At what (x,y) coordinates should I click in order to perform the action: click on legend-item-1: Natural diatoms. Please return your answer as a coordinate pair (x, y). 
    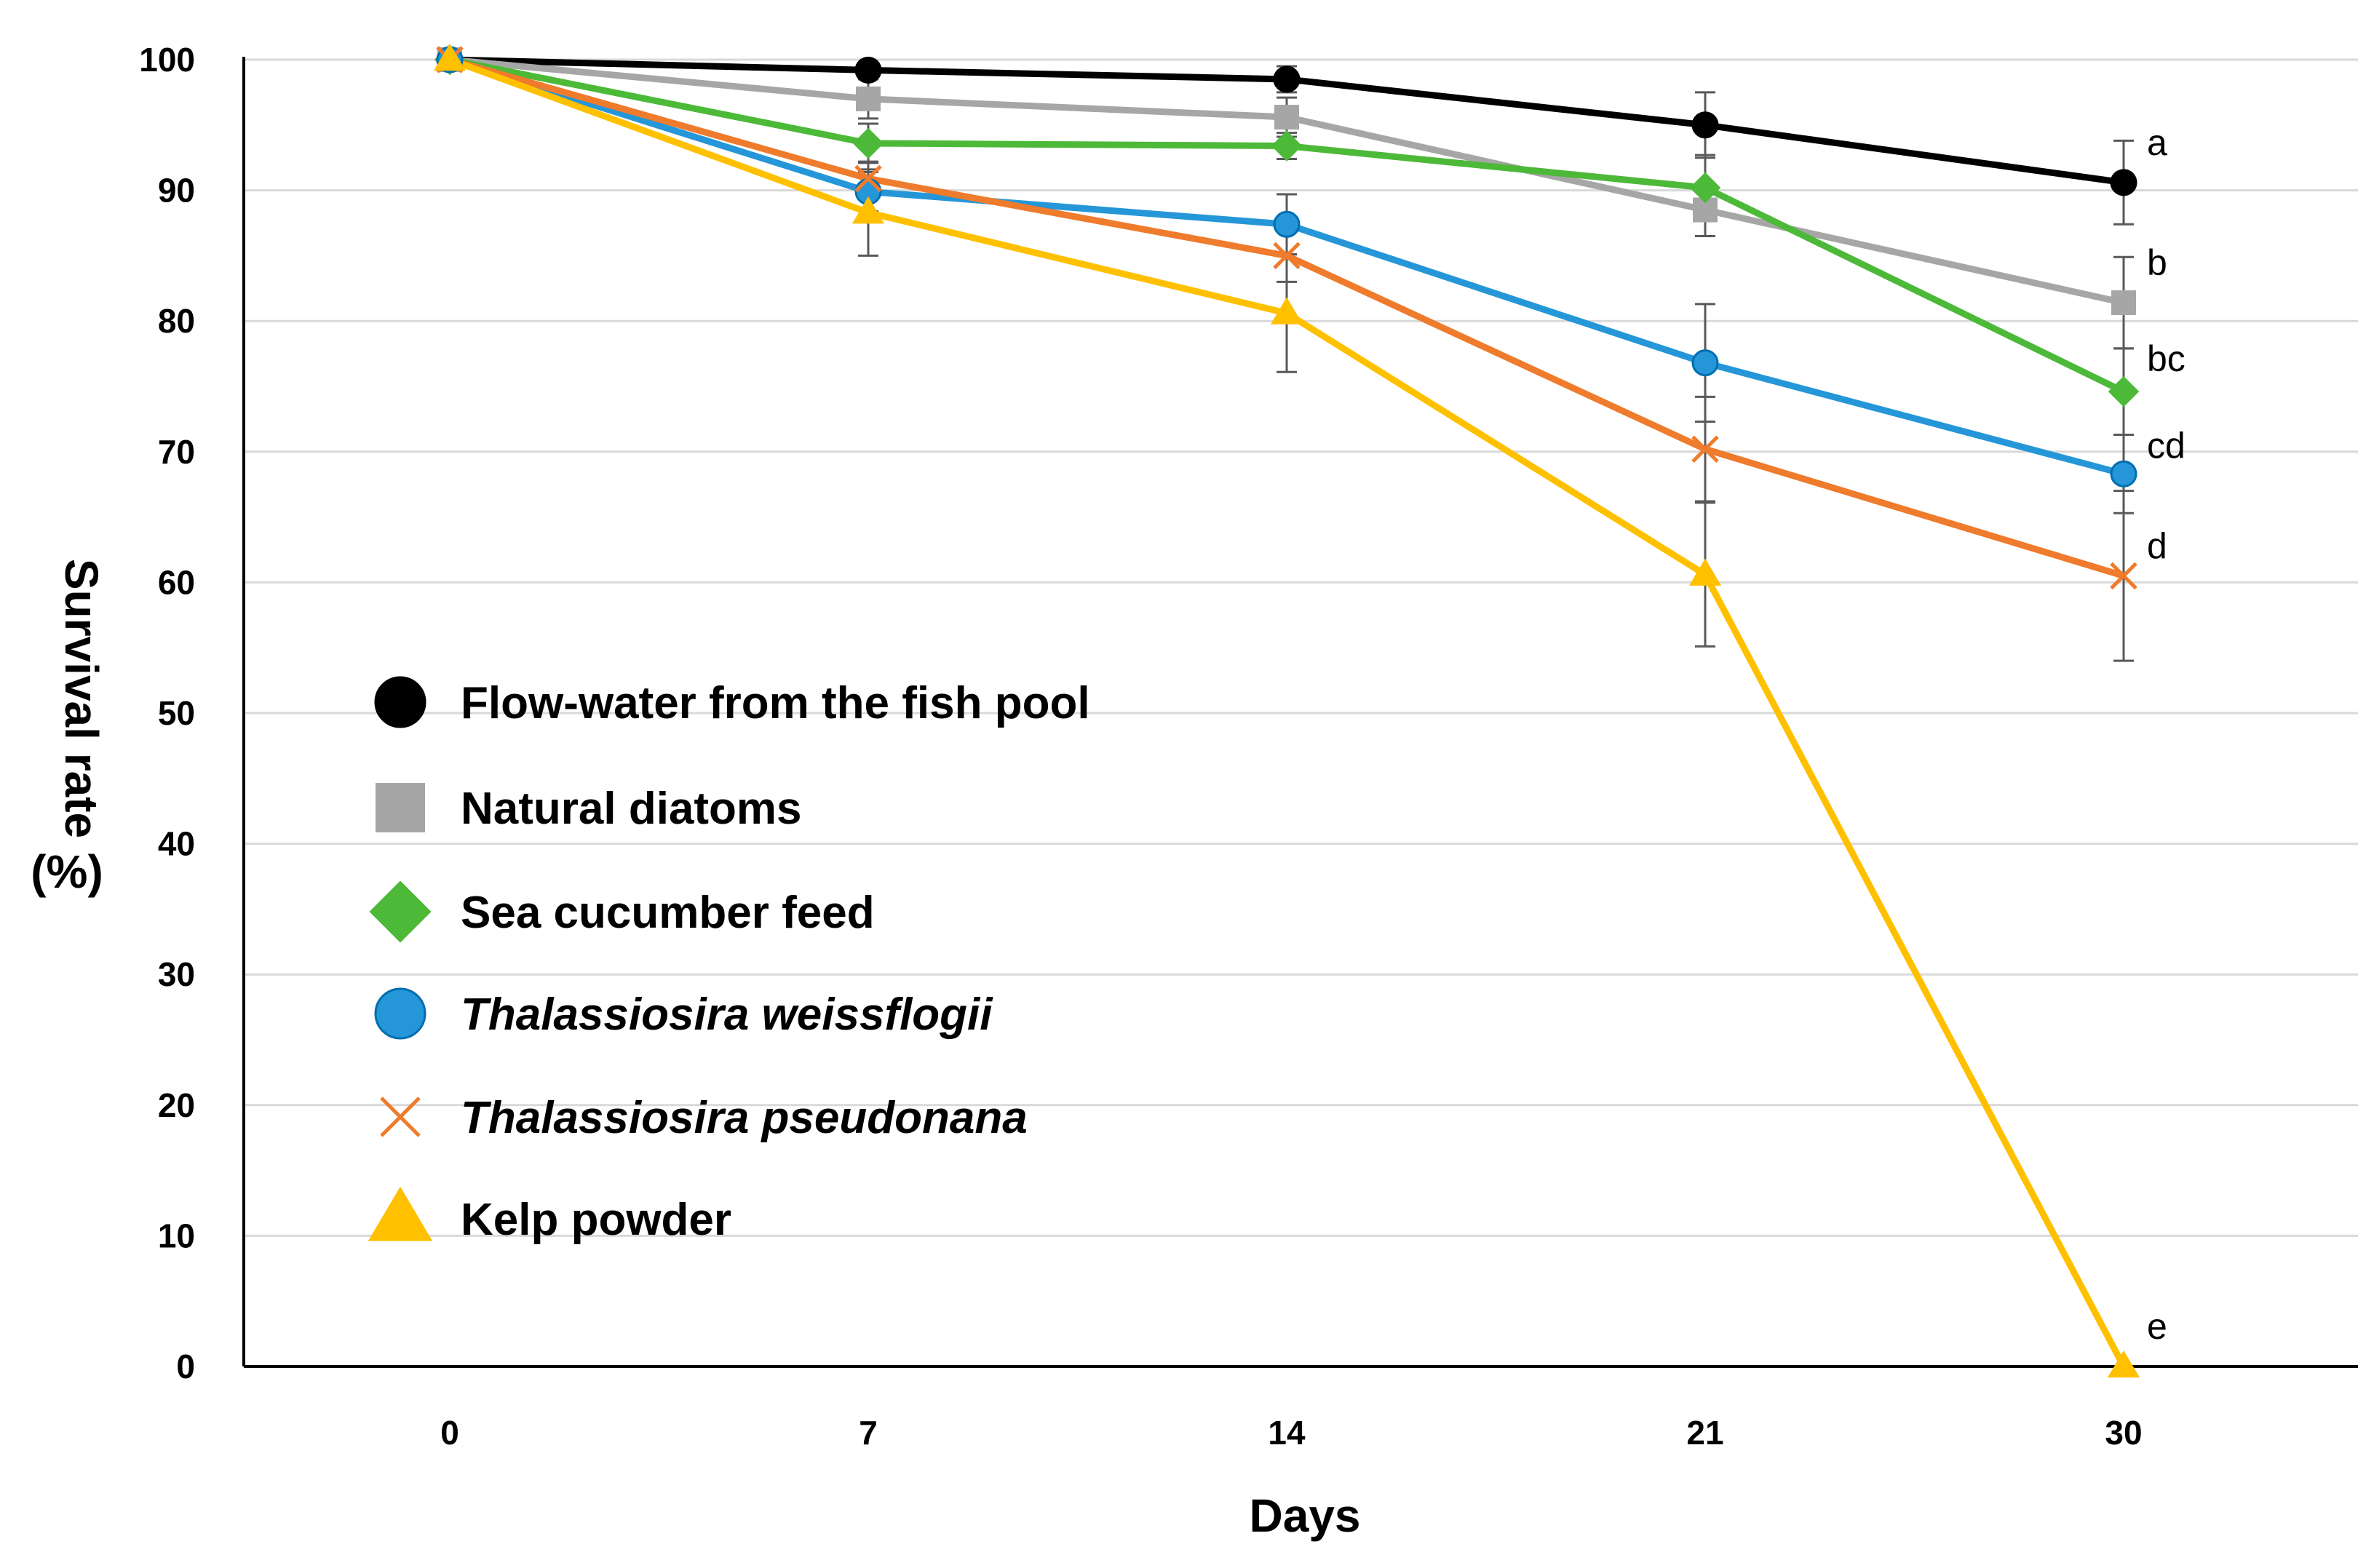
    Looking at the image, I should click on (589, 808).